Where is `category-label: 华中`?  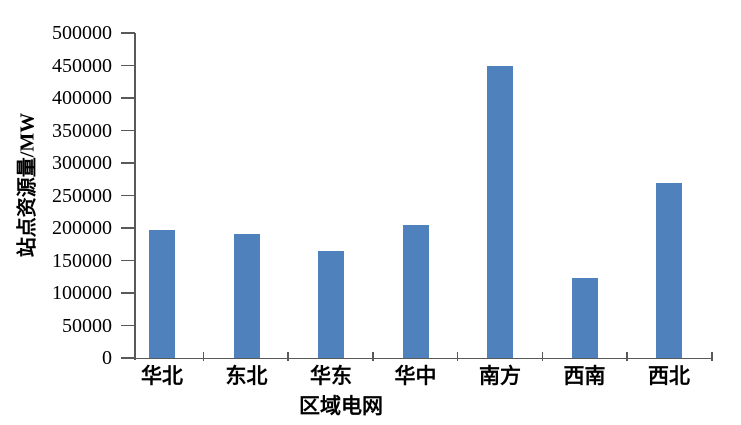 category-label: 华中 is located at coordinates (415, 376).